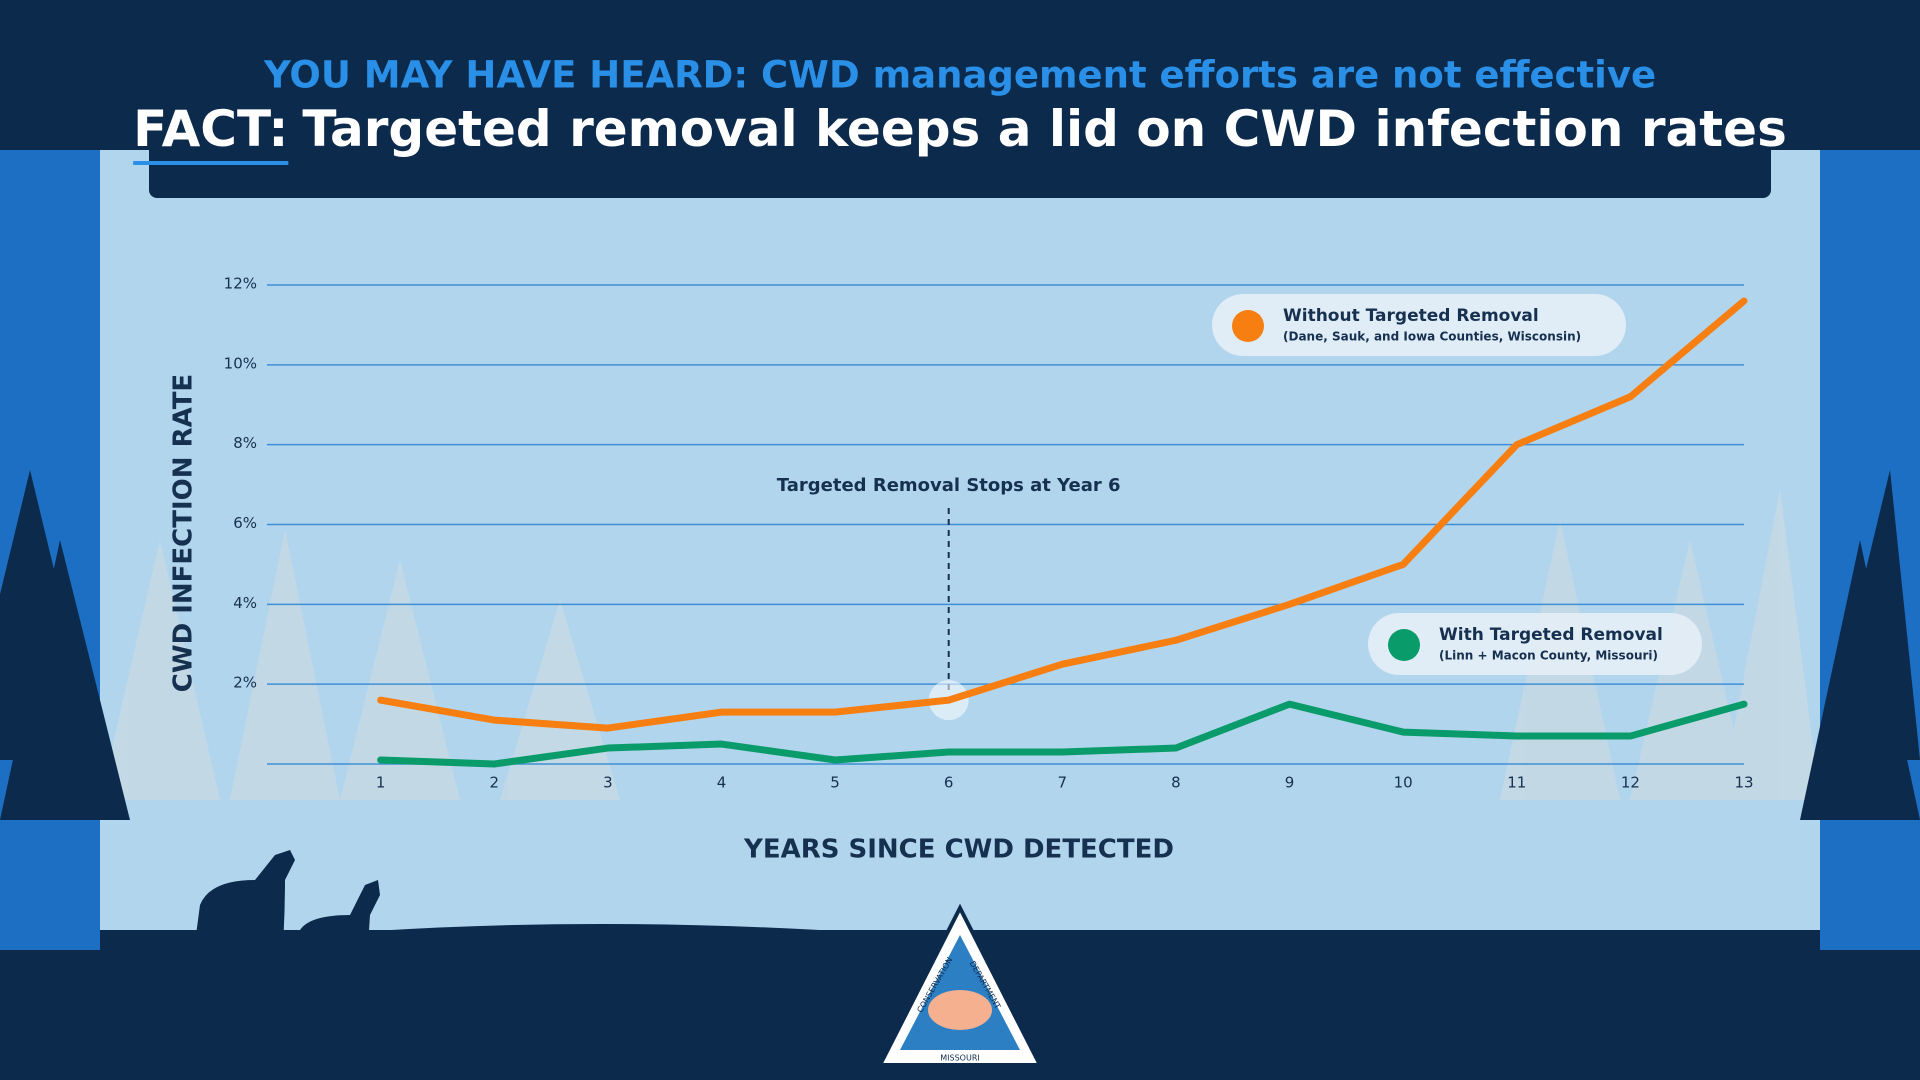  Describe the element at coordinates (1411, 316) in the screenshot. I see `legend-label: Without Targeted Removal` at that location.